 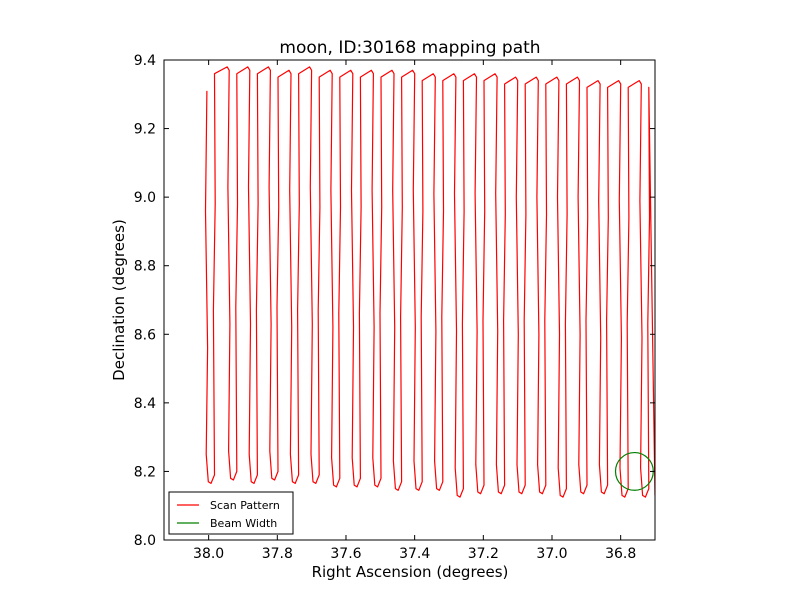 What do you see at coordinates (245, 505) in the screenshot?
I see `legend-label-scan-pattern: Scan Pattern` at bounding box center [245, 505].